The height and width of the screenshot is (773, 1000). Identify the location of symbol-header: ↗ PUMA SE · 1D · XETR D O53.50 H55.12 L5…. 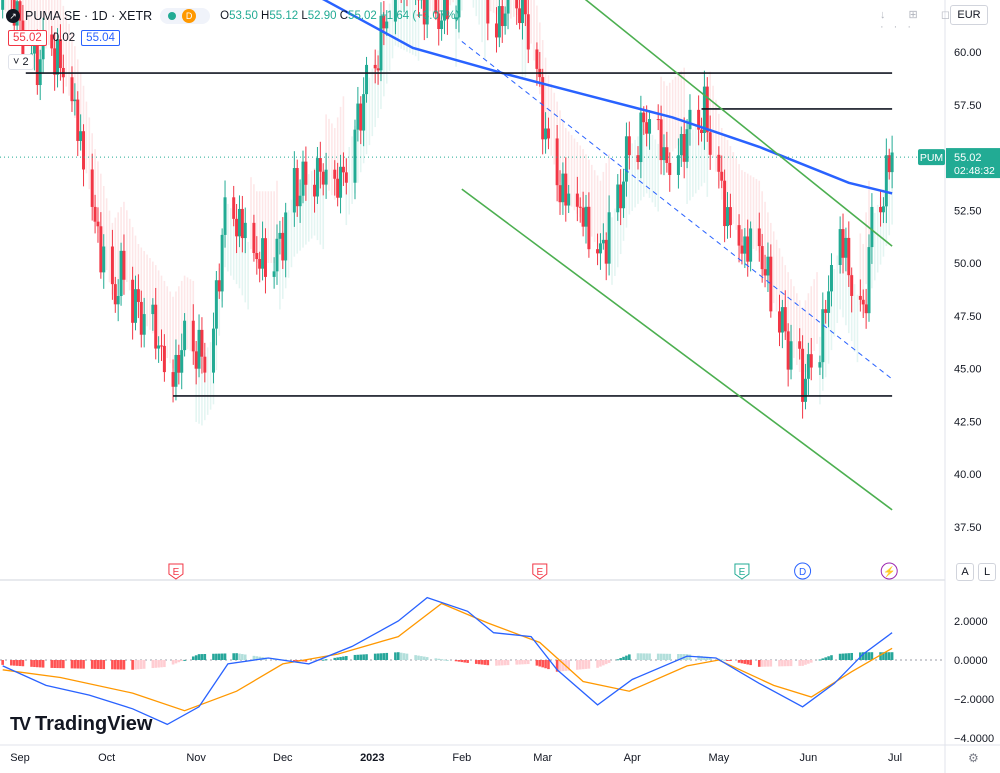
(232, 16).